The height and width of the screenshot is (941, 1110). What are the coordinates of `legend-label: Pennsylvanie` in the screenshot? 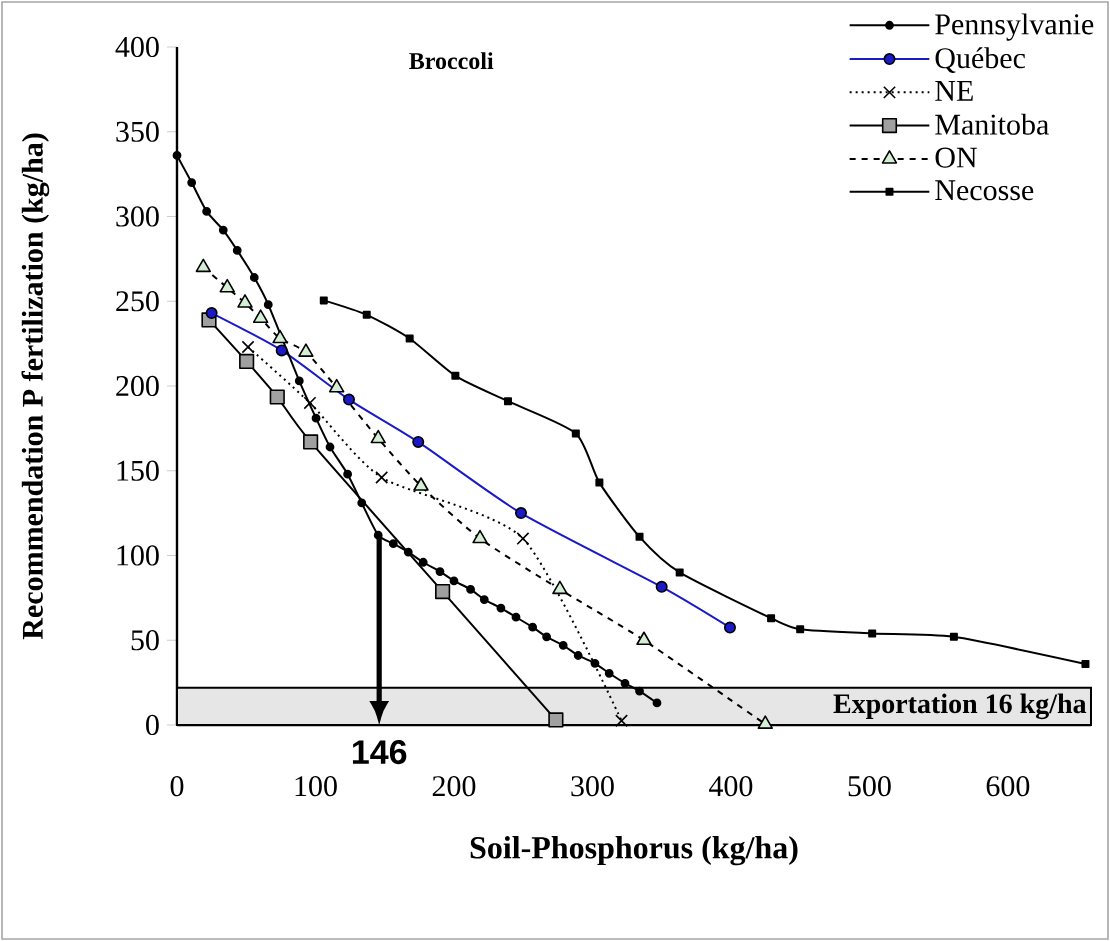 It's located at (1014, 27).